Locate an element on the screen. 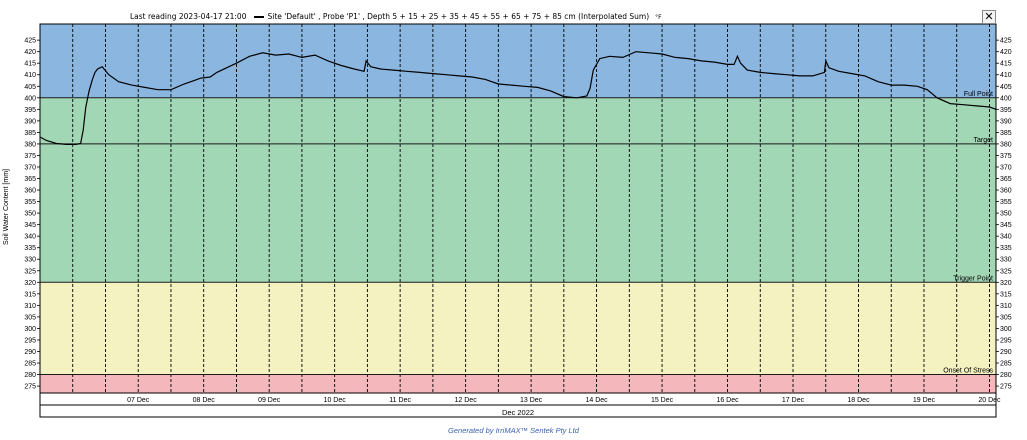 Image resolution: width=1027 pixels, height=440 pixels. x-tick-label: 18 Dec is located at coordinates (858, 400).